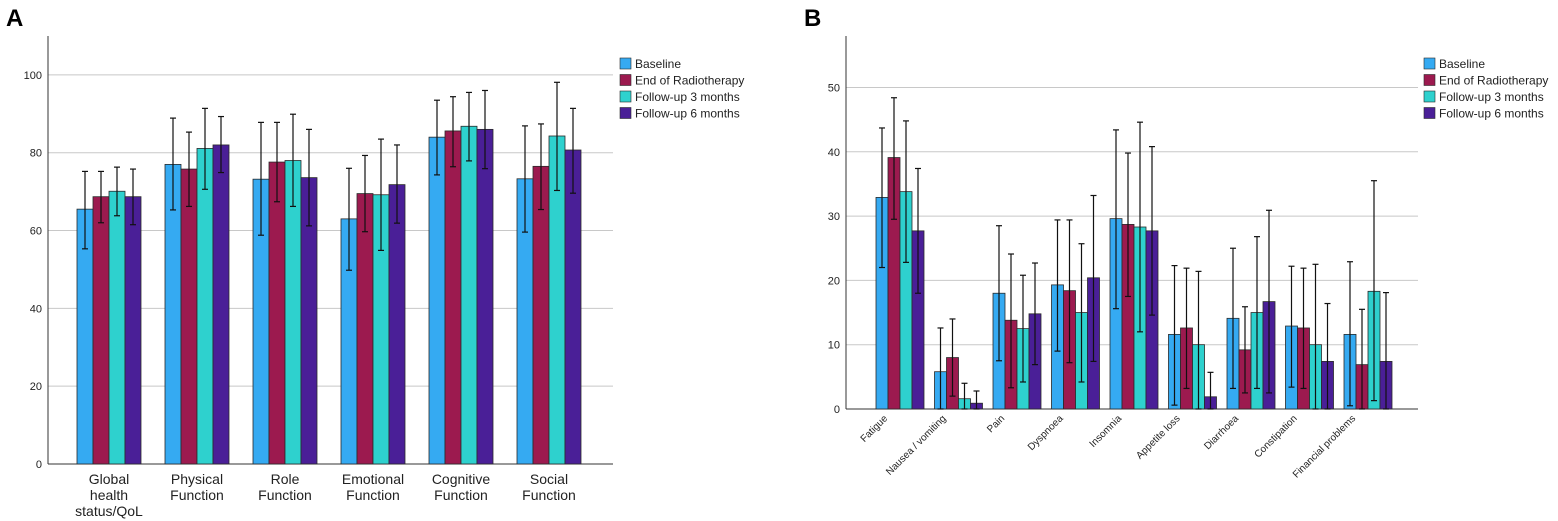  I want to click on bar-a-s2-c4, so click(469, 295).